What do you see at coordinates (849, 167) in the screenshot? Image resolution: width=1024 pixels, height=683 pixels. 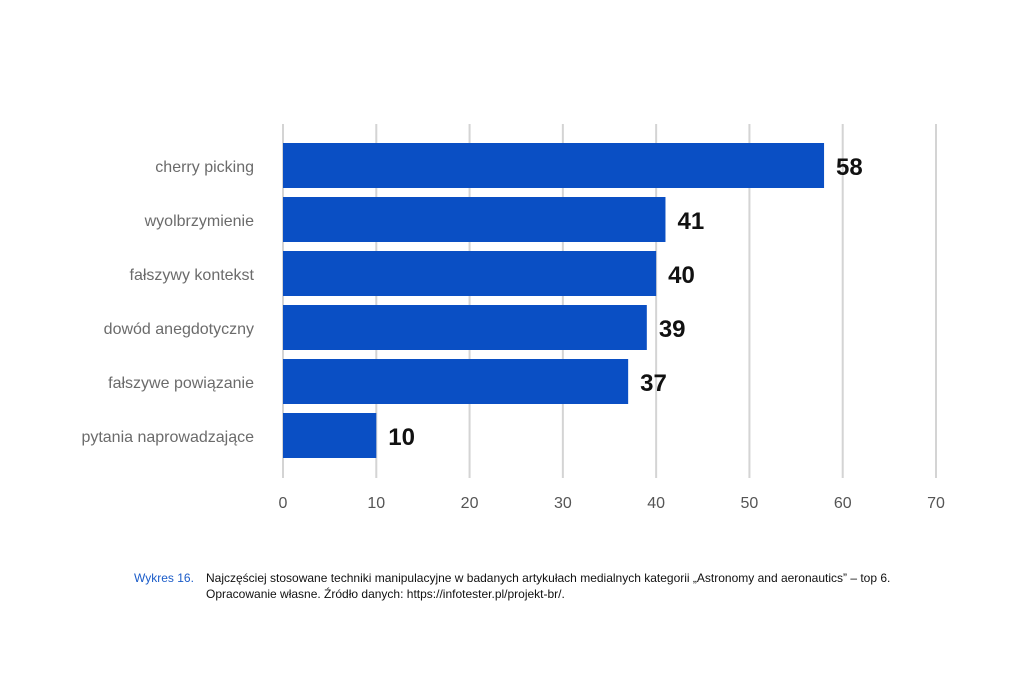 I see `data-label-0: 58` at bounding box center [849, 167].